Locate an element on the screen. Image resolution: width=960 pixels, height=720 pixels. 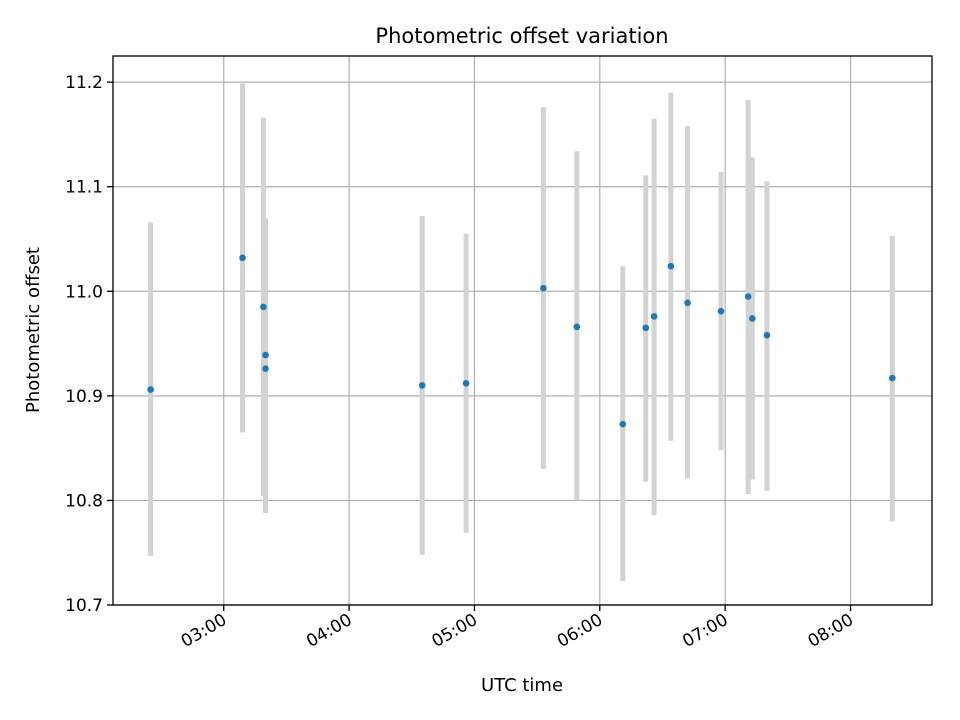
y-axis-label: Photometric offset is located at coordinates (33, 330).